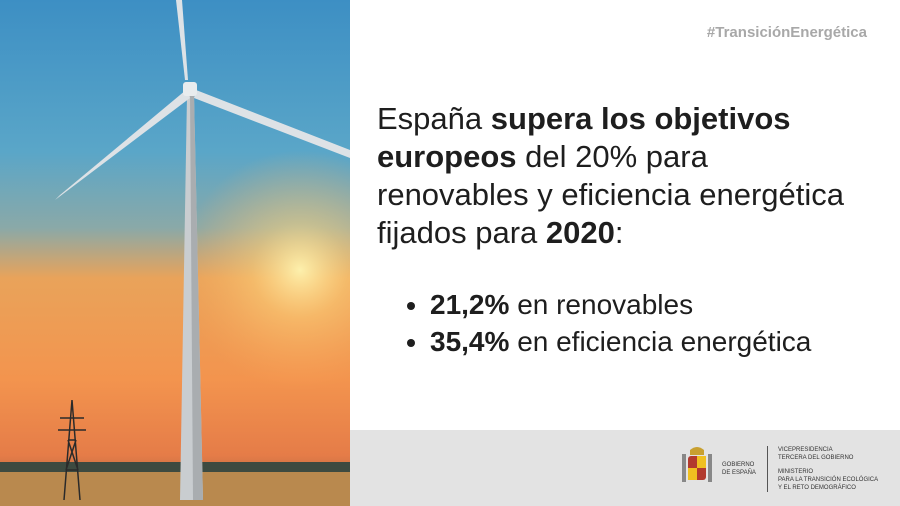 The height and width of the screenshot is (506, 900). Describe the element at coordinates (697, 464) in the screenshot. I see `coat-of-arms` at that location.